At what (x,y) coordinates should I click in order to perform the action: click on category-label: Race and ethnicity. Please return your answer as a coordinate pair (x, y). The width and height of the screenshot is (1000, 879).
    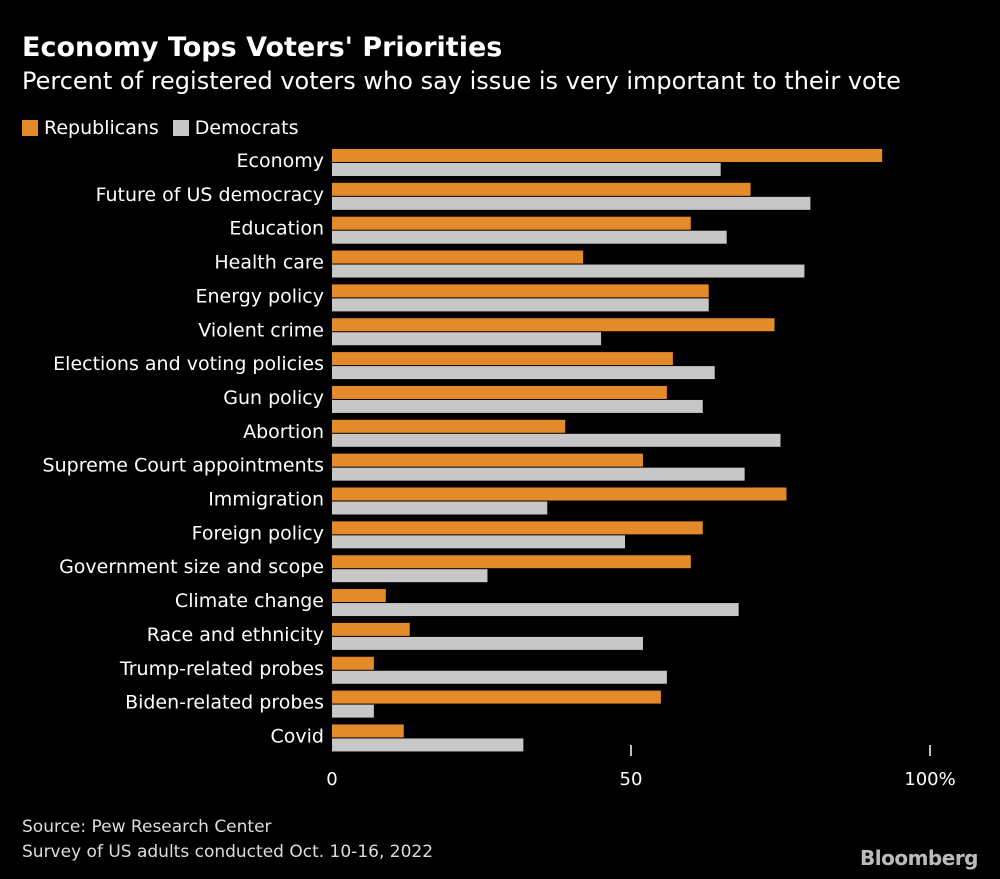
    Looking at the image, I should click on (235, 635).